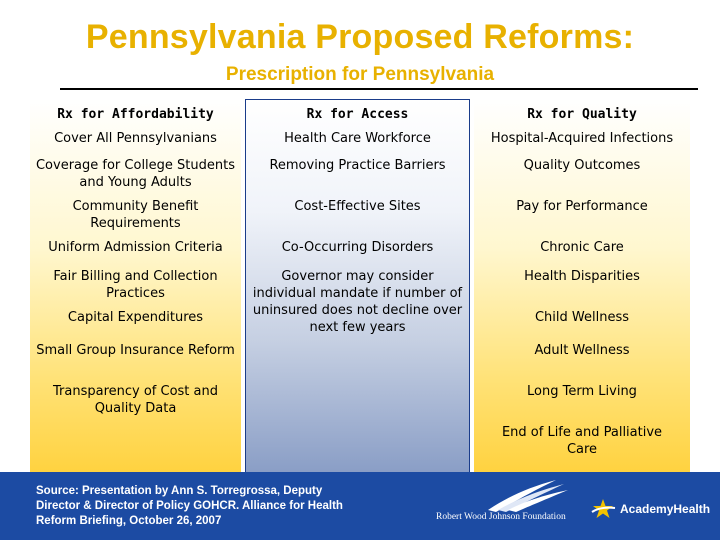 The image size is (720, 540). I want to click on quality-item: Pay for Performance, so click(582, 206).